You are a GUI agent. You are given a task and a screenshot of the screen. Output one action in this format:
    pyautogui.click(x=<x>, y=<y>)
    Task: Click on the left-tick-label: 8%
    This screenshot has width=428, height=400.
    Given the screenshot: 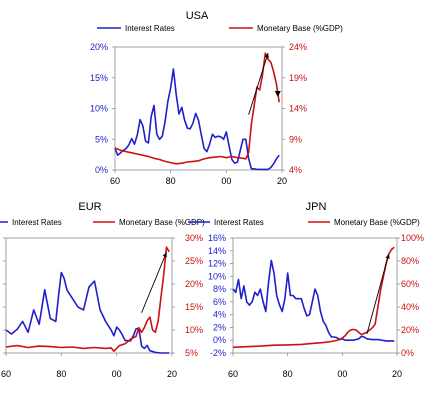 What is the action you would take?
    pyautogui.click(x=219, y=289)
    